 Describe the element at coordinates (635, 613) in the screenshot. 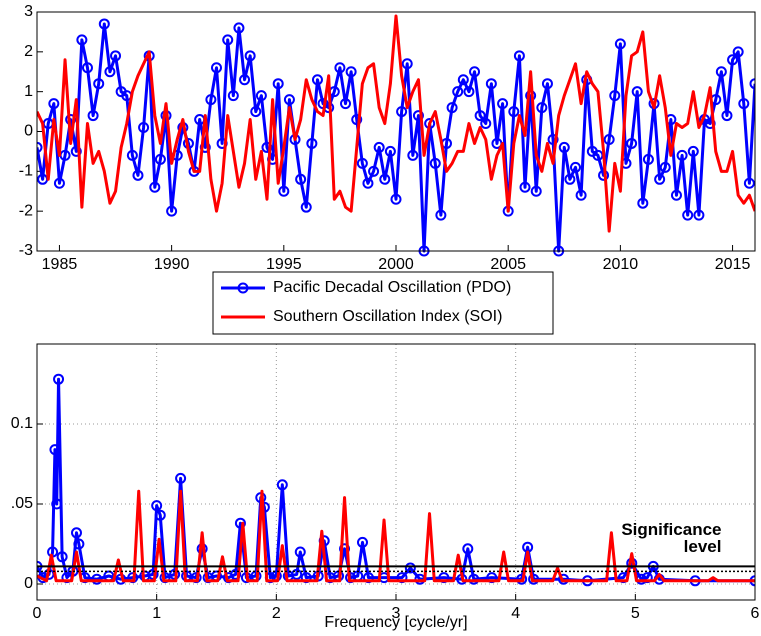

I see `x-tick-label: 5` at that location.